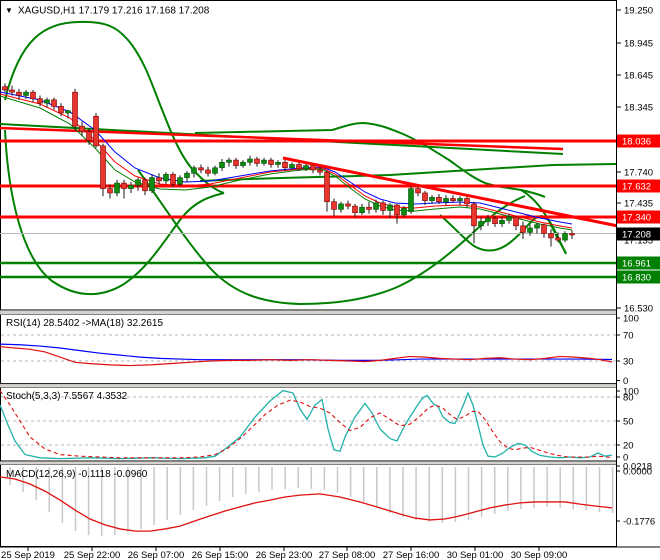 The image size is (660, 560). Describe the element at coordinates (638, 141) in the screenshot. I see `price-badge-18.036` at that location.